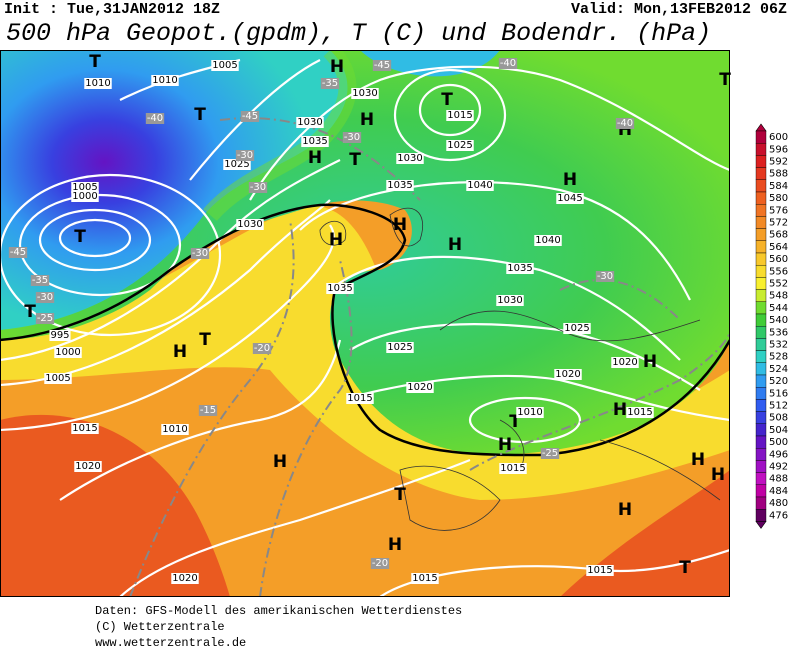 The height and width of the screenshot is (648, 790). I want to click on temperature-label: -45, so click(382, 65).